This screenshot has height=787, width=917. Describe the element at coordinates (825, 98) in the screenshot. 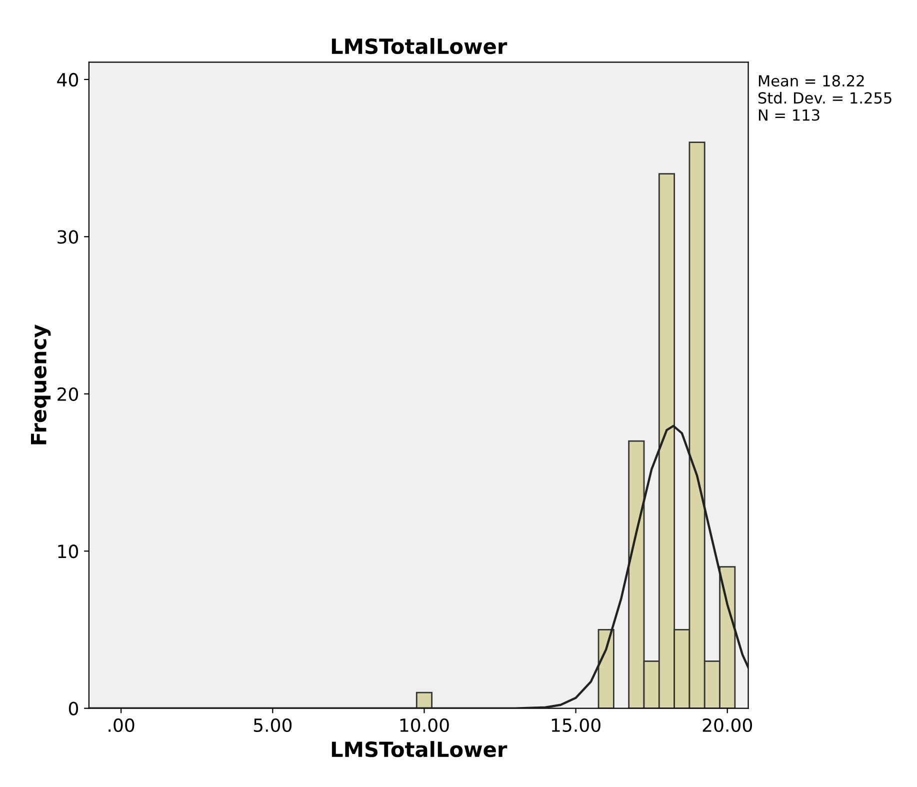

I see `text: Mean = 18.22 Std. Dev. = 1.255 N = 113` at that location.